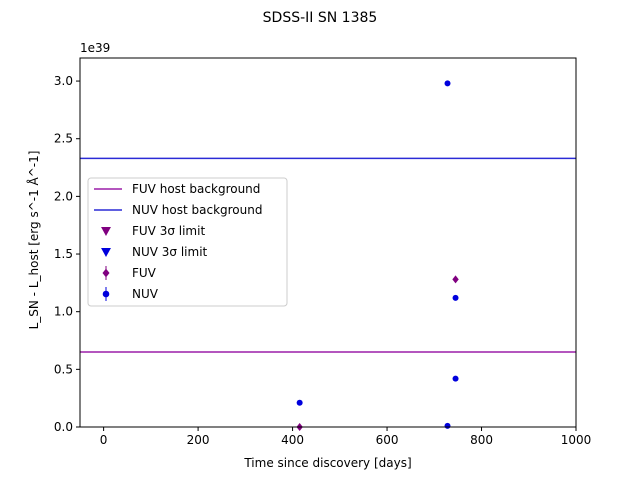  What do you see at coordinates (106, 231) in the screenshot?
I see `legend-swatch-fuv-3-limit` at bounding box center [106, 231].